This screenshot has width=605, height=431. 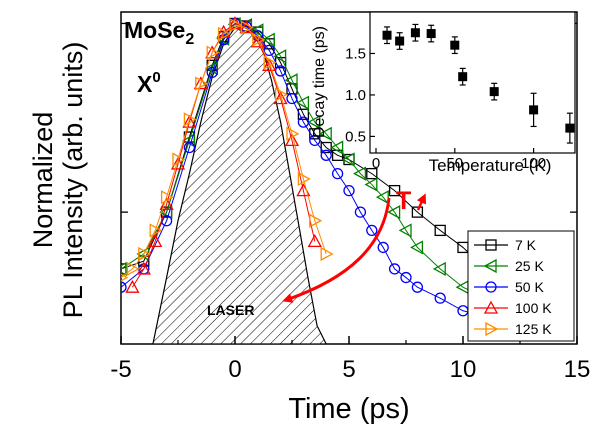 I want to click on legend: 7 K 25 K 50 K 100 K 125 K, so click(x=513, y=287).